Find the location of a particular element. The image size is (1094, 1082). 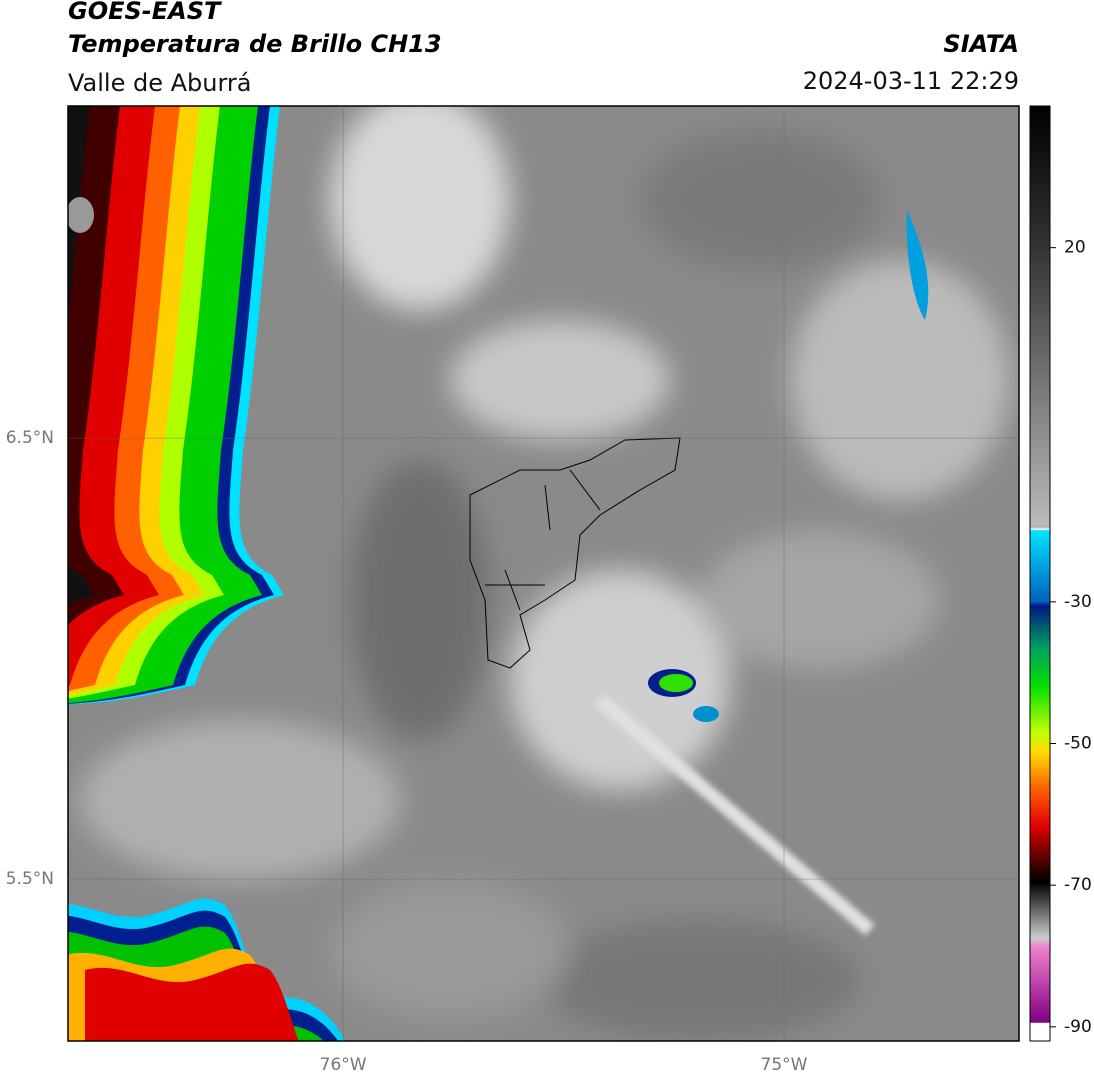

colorbar-tick-label: -30 is located at coordinates (1078, 602).